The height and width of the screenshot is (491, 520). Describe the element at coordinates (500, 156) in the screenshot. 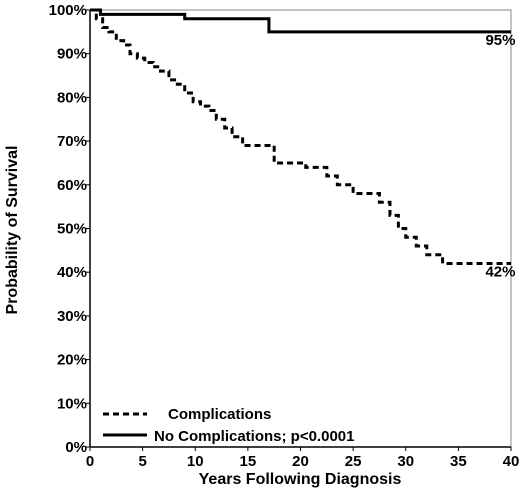

I see `annotation-layer: 95% 42%` at that location.